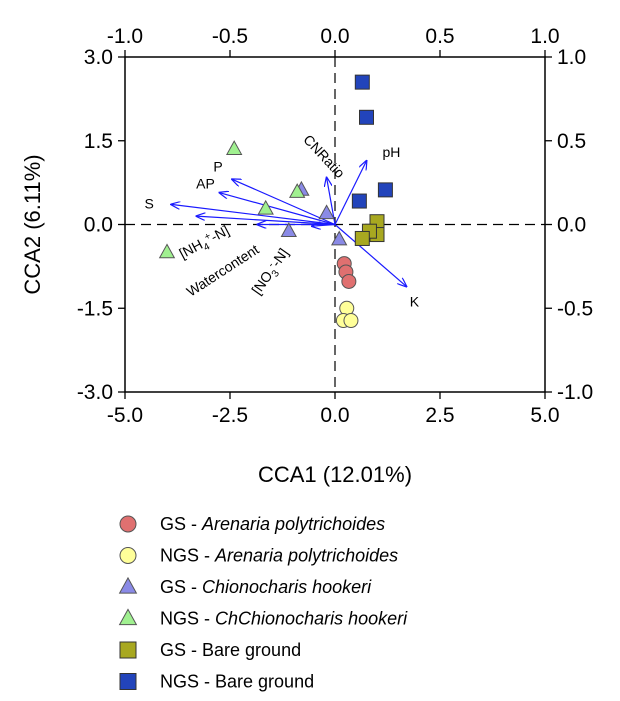 This screenshot has width=620, height=701. I want to click on arrow-label: AP, so click(205, 184).